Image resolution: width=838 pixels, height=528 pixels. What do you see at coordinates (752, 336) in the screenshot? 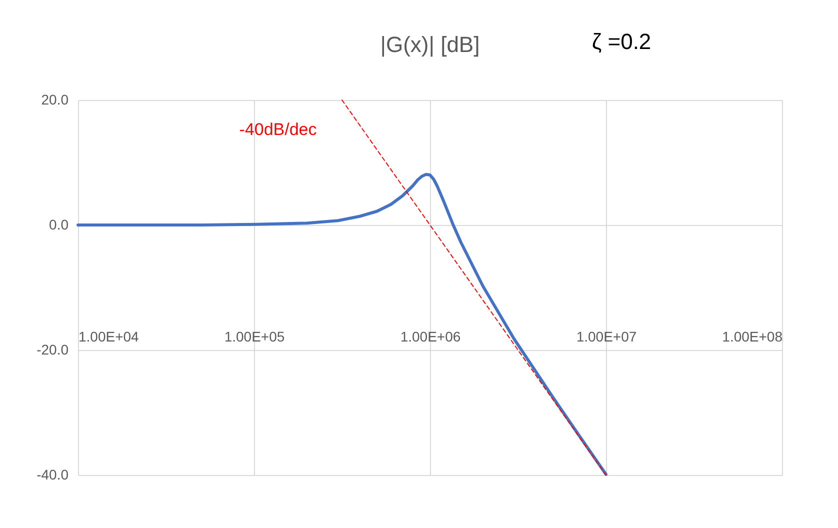
I see `x-tick-label: 1.00E+08` at bounding box center [752, 336].